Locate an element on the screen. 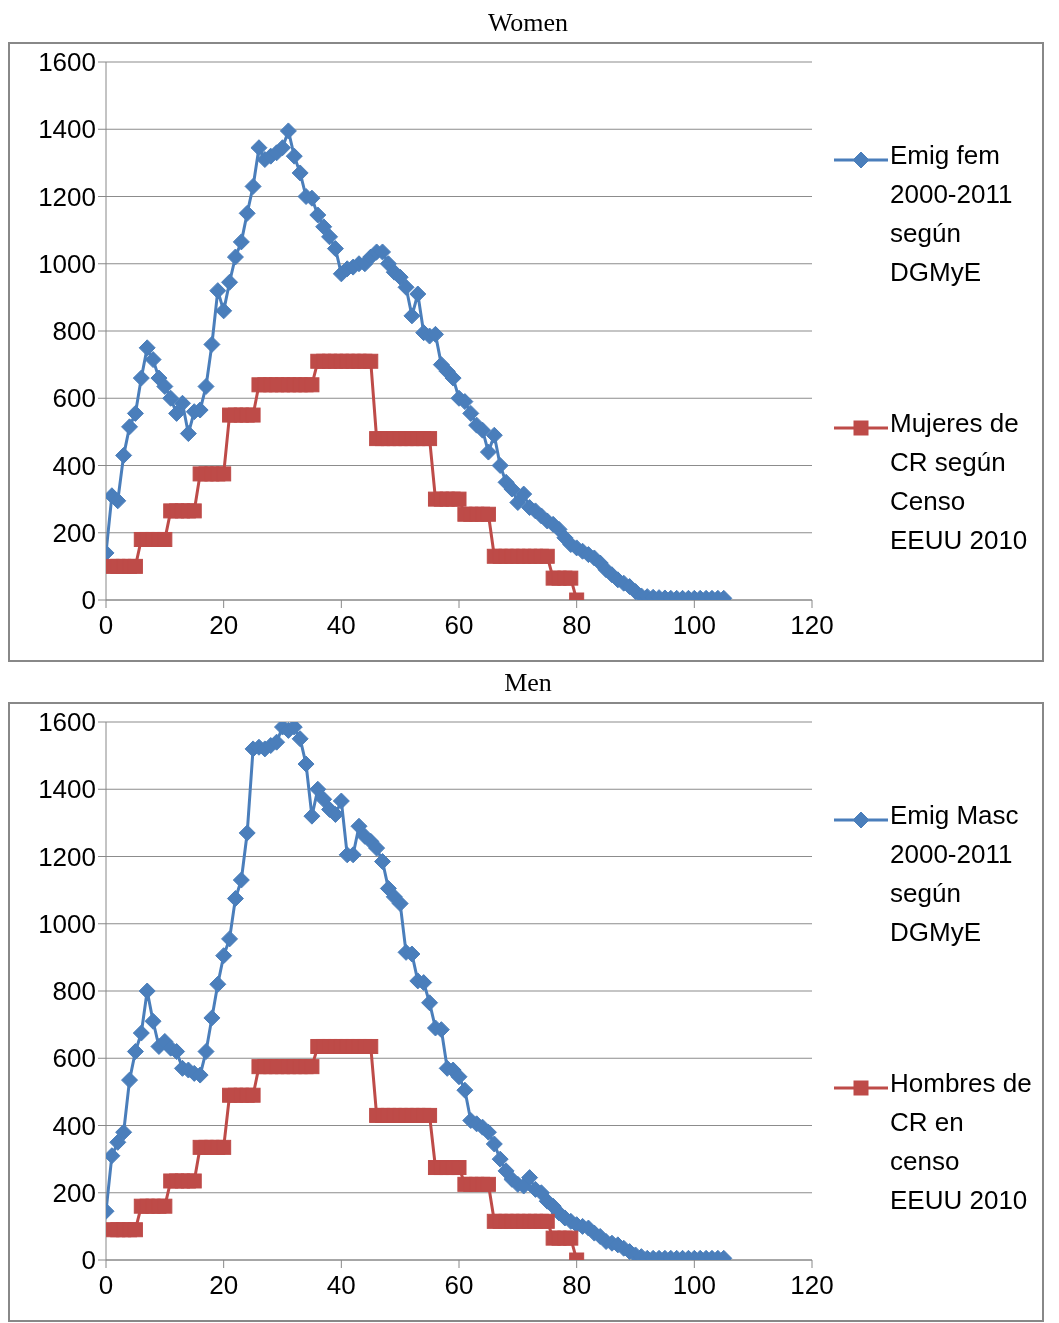  legend-label: Mujeres de CR según Censo EEUU 2010 is located at coordinates (959, 482).